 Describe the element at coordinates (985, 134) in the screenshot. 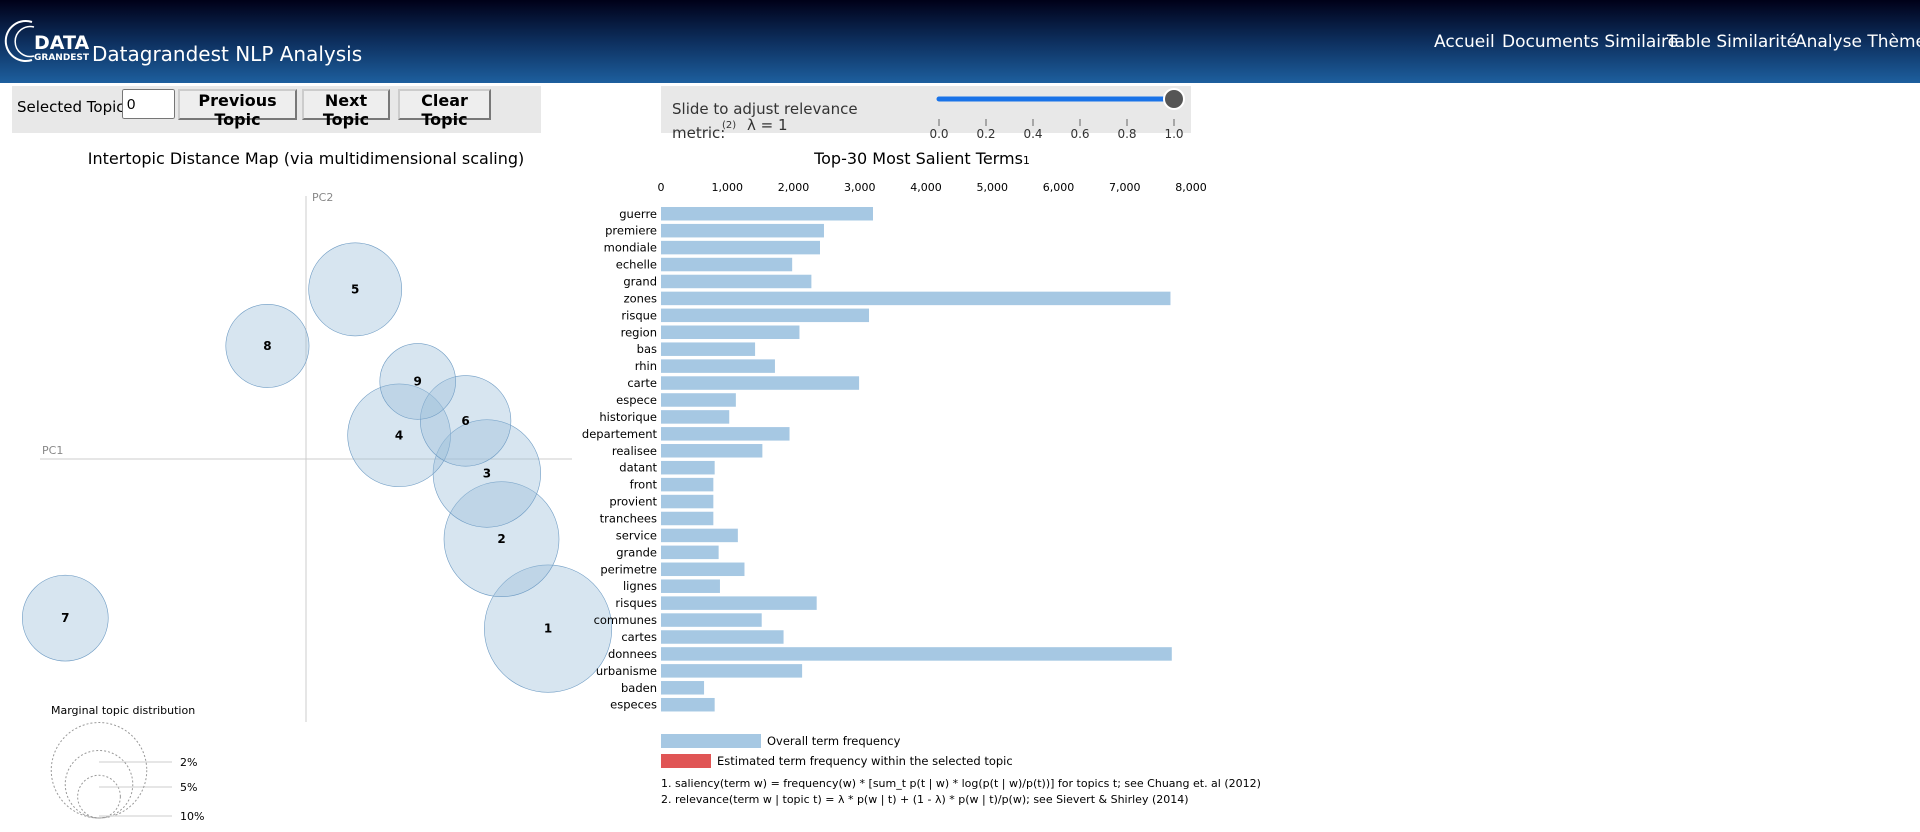

I see `slider-tick-label: 0.2` at that location.